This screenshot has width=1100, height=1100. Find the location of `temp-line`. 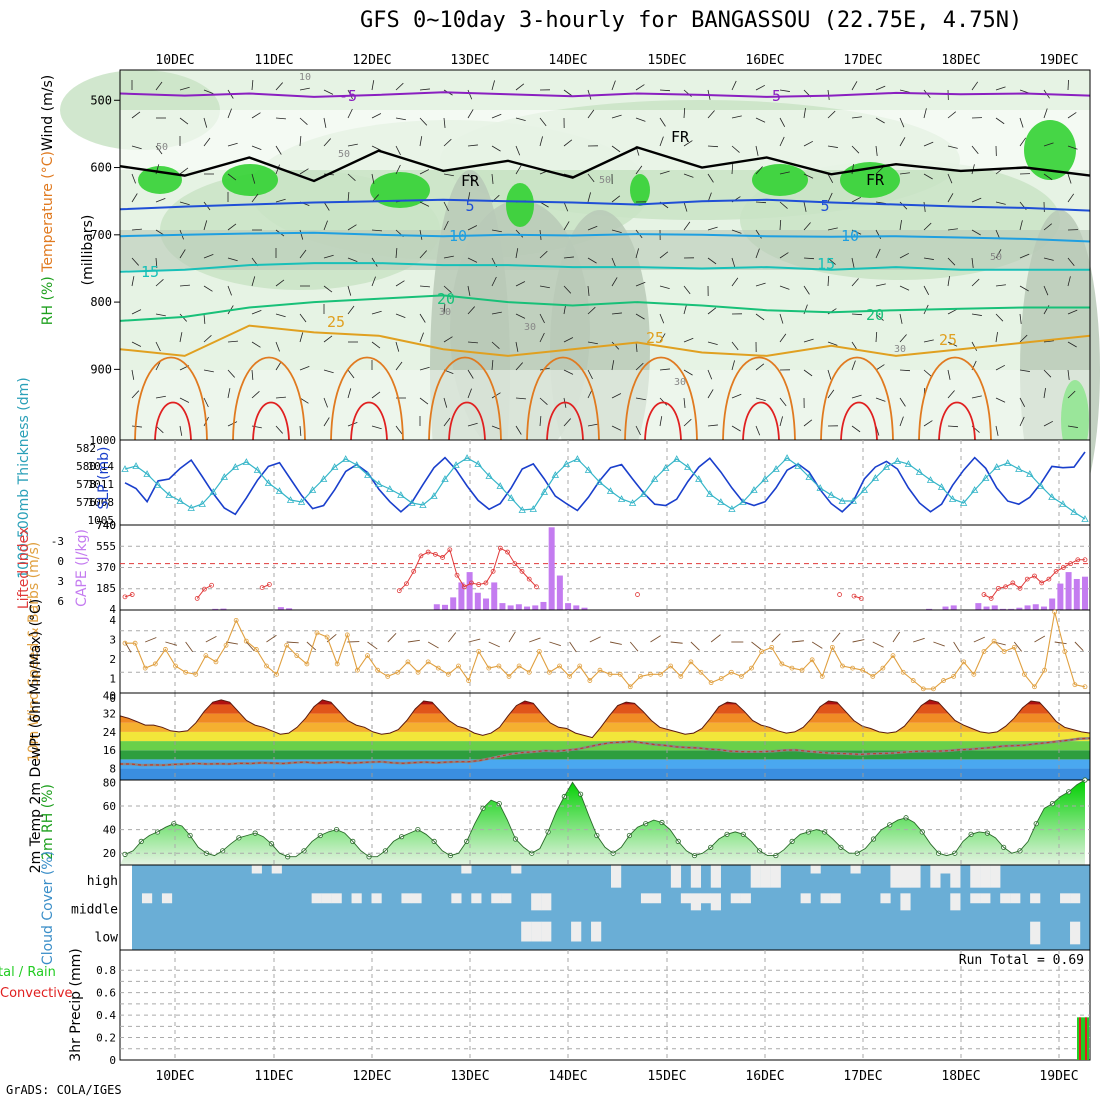

temp-line is located at coordinates (605, 719).